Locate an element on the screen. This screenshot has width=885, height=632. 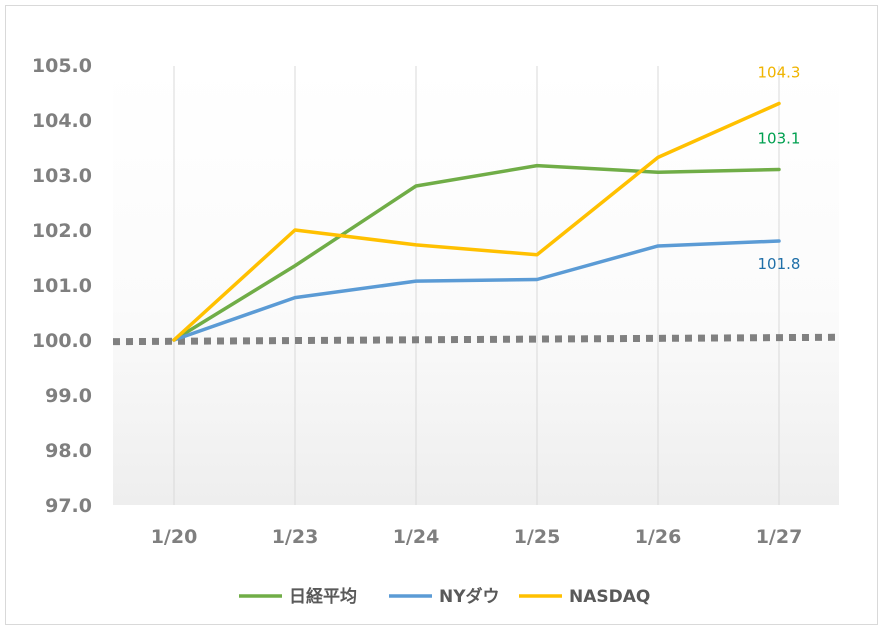
x-tick-label: 1/27 is located at coordinates (779, 537).